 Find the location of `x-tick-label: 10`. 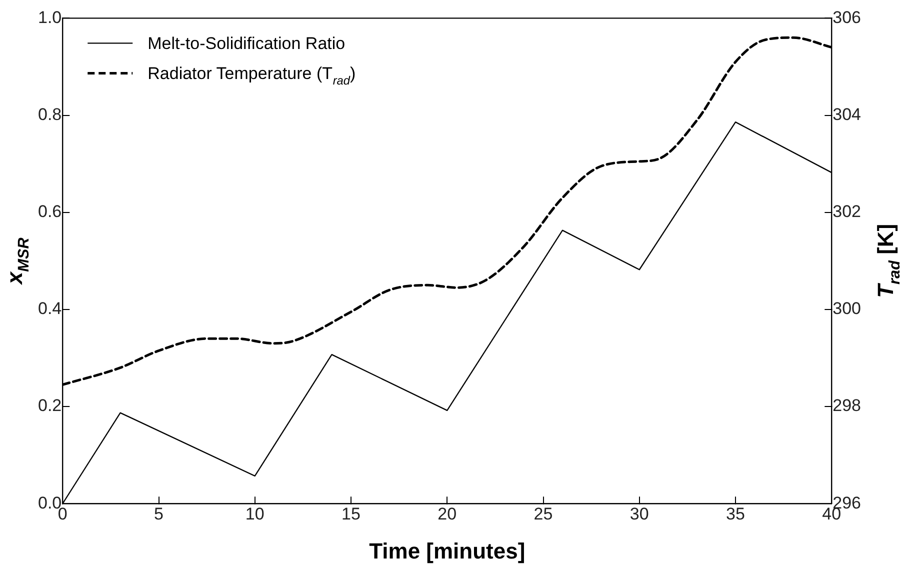

x-tick-label: 10 is located at coordinates (254, 514).